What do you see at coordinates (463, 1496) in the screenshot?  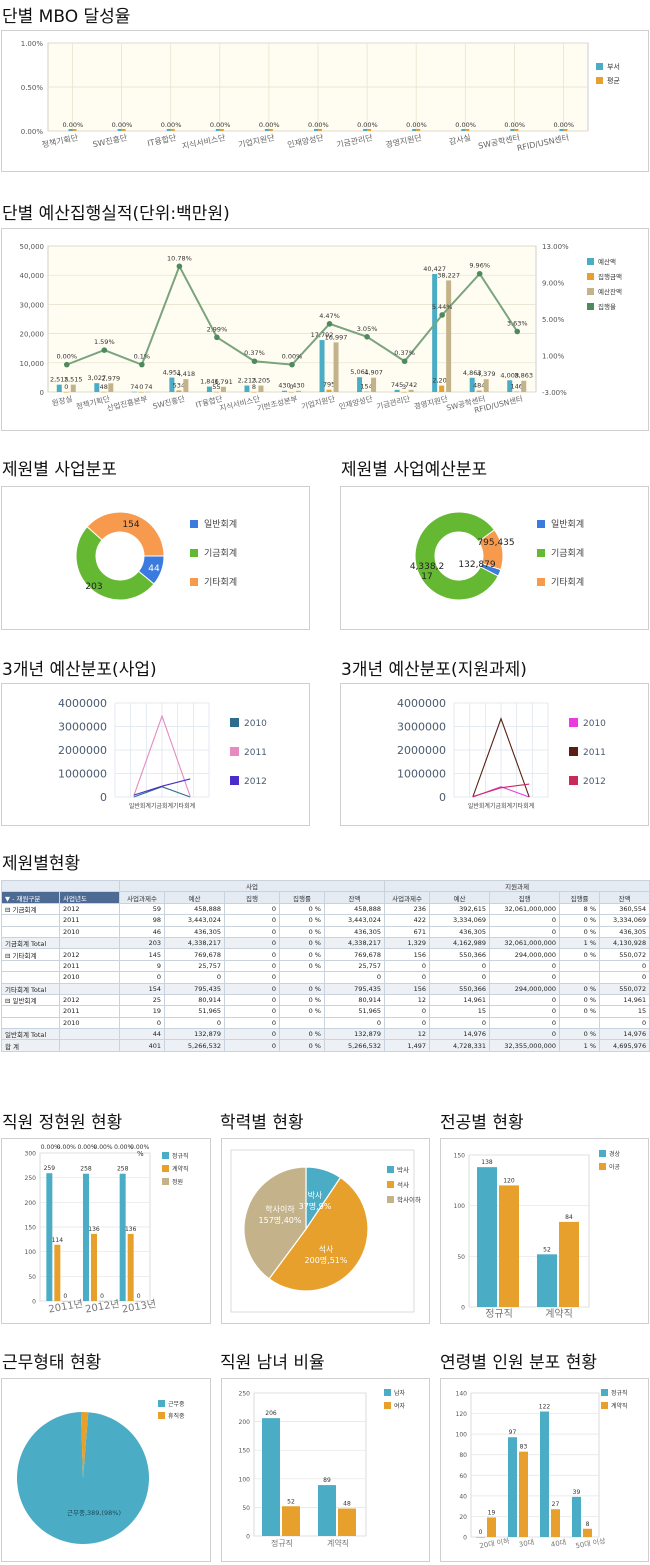 I see `y-tick-label: 40` at bounding box center [463, 1496].